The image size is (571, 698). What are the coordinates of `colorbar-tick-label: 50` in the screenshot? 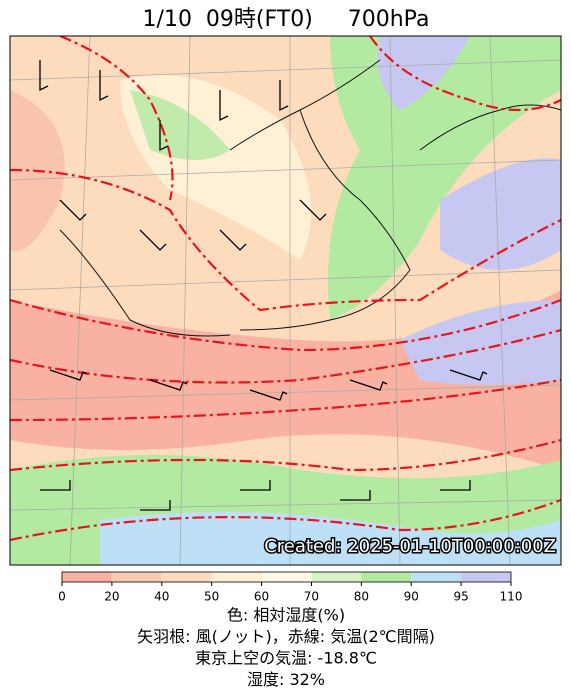 It's located at (211, 597).